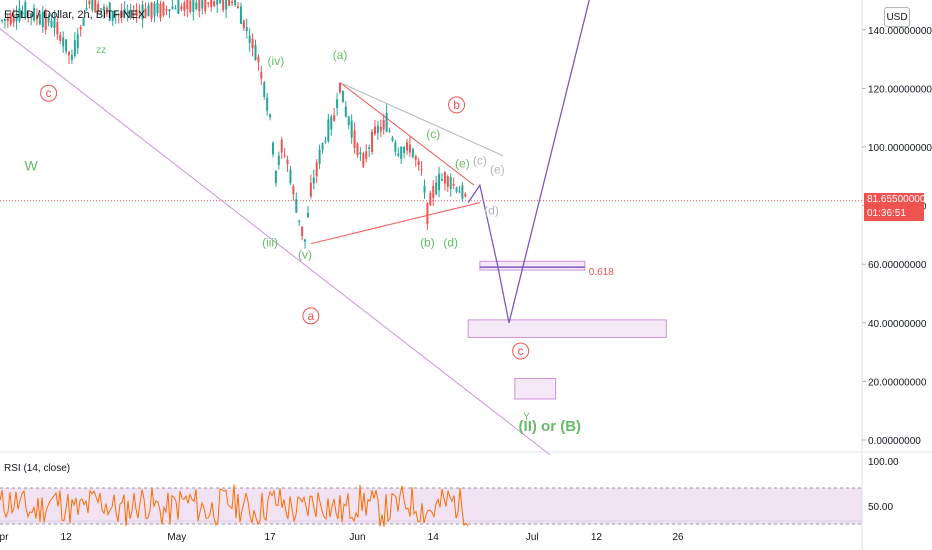  Describe the element at coordinates (896, 199) in the screenshot. I see `last-price-value: 81.65500000` at that location.